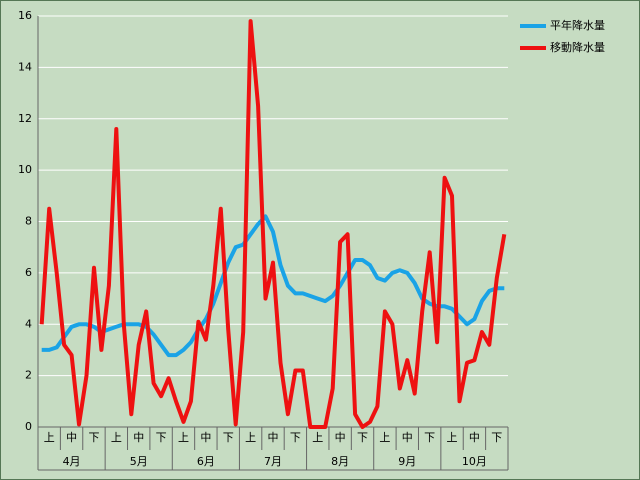  What do you see at coordinates (25, 118) in the screenshot?
I see `y-tick-label: 12` at bounding box center [25, 118].